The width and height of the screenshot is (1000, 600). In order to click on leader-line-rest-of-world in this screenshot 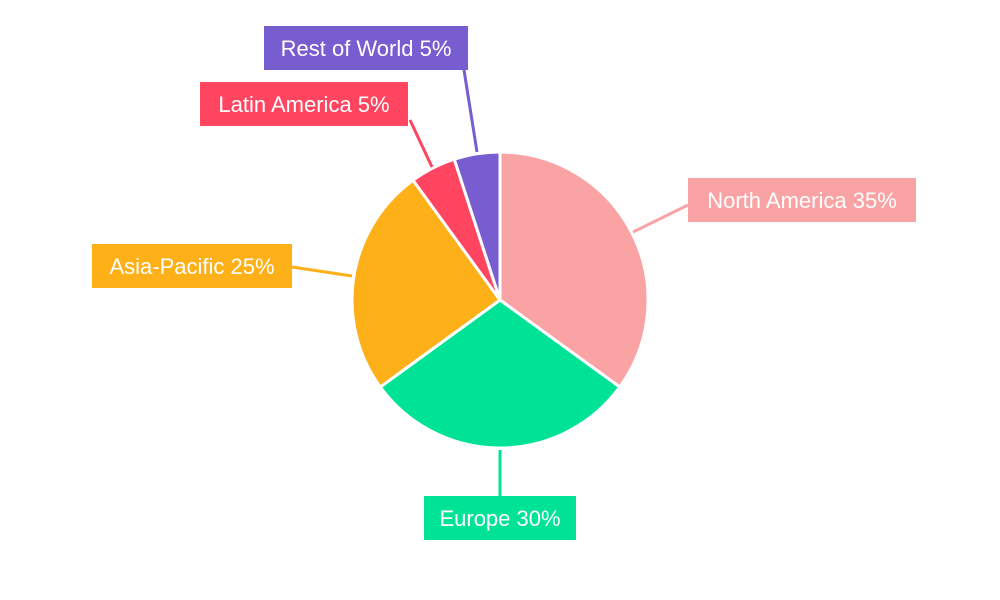, I will do `click(470, 111)`.